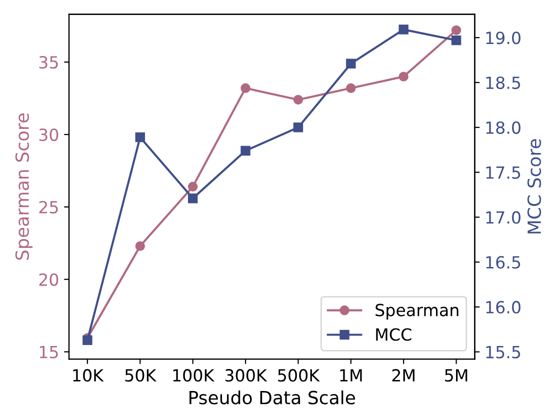 Image resolution: width=552 pixels, height=408 pixels. Describe the element at coordinates (394, 334) in the screenshot. I see `legend-label: MCC` at that location.